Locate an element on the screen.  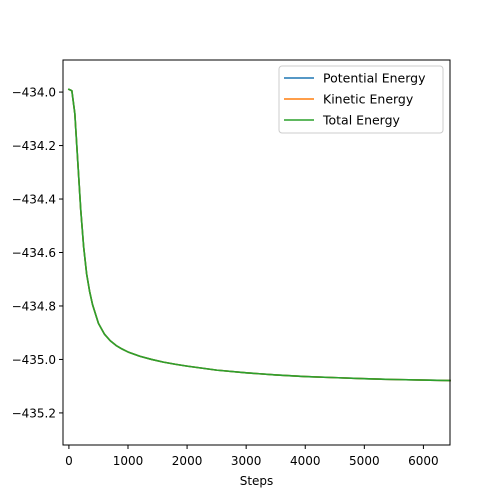
x-tick-label: 5000 is located at coordinates (364, 461).